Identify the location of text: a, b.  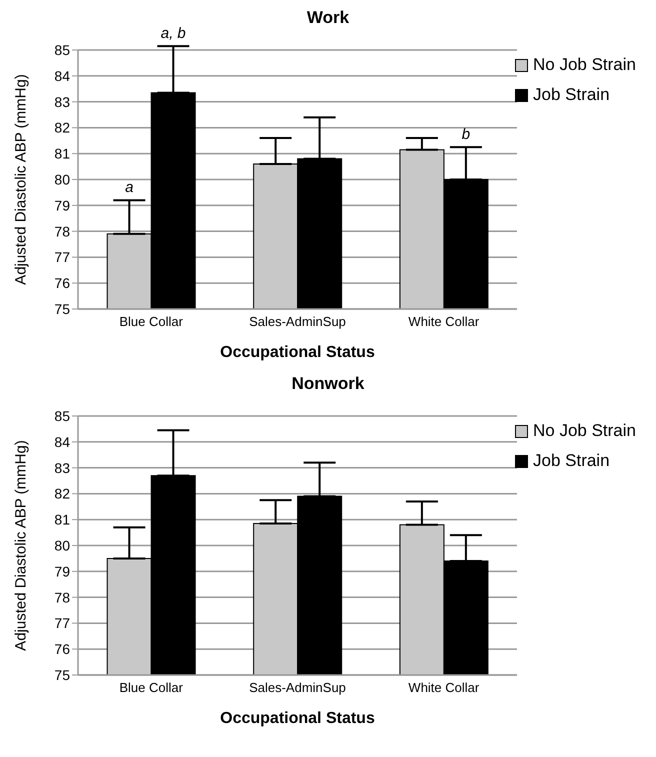
(173, 33).